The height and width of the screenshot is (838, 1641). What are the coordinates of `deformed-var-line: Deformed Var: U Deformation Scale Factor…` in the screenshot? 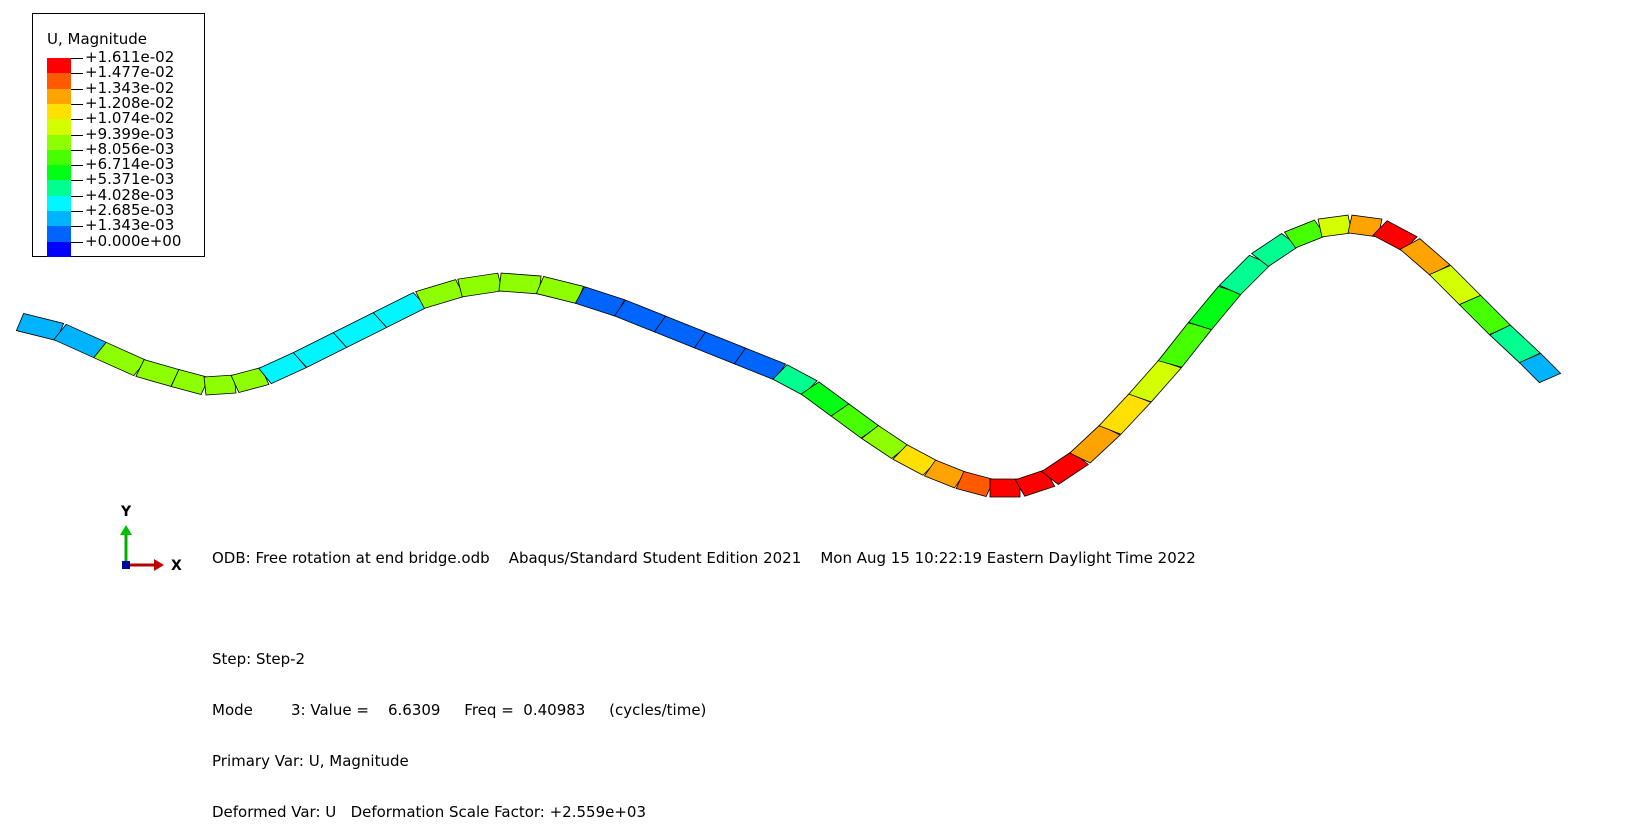 It's located at (429, 812).